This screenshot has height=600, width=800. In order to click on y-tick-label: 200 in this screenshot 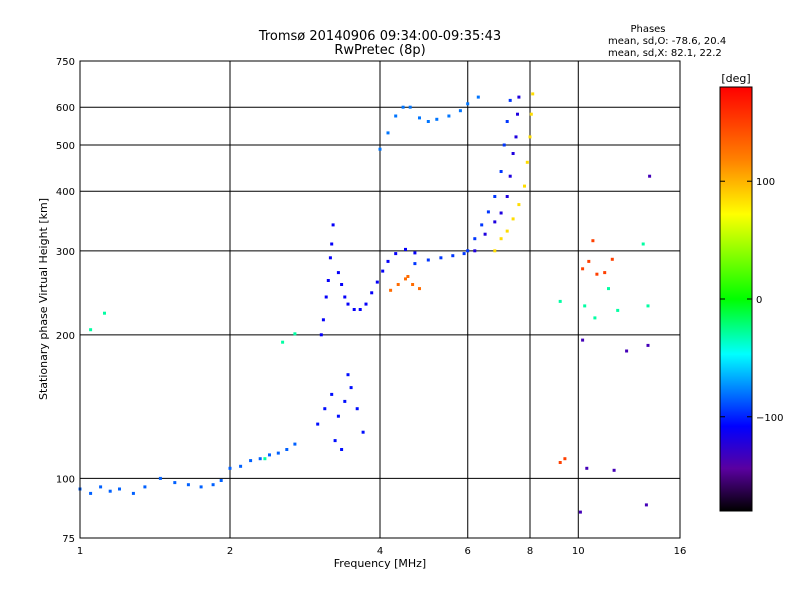, I will do `click(65, 336)`.